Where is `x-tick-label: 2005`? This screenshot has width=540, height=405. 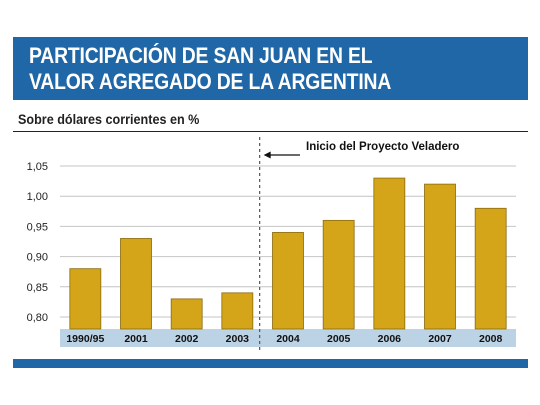
x-tick-label: 2005 is located at coordinates (339, 339).